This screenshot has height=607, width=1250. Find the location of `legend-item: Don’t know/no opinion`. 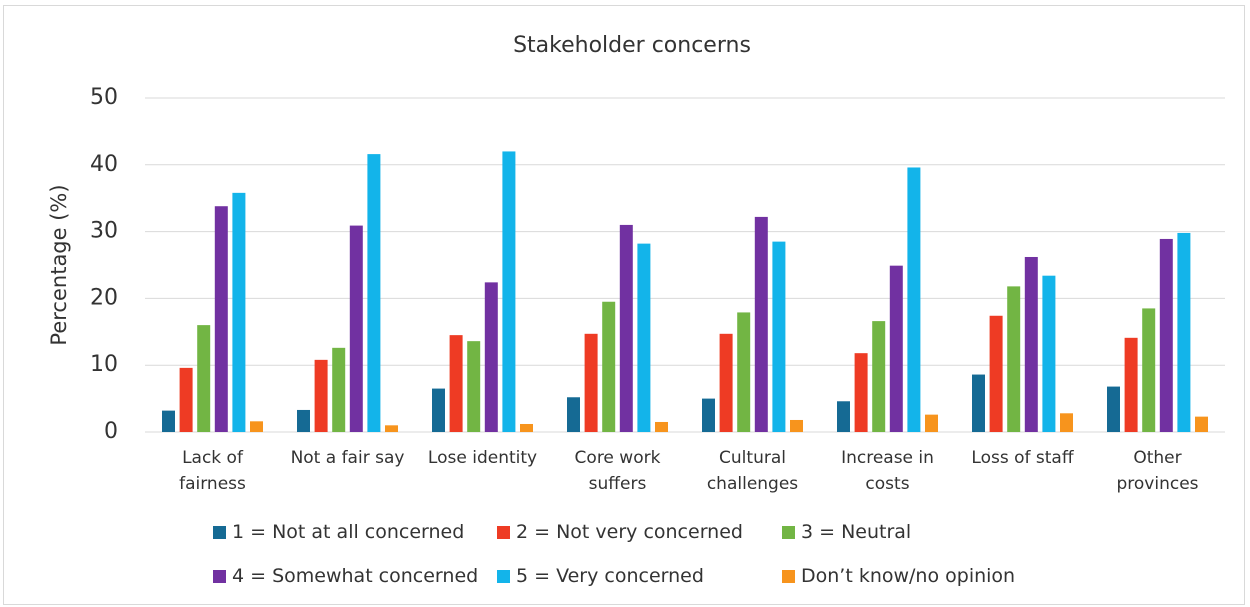

legend-item: Don’t know/no opinion is located at coordinates (898, 576).